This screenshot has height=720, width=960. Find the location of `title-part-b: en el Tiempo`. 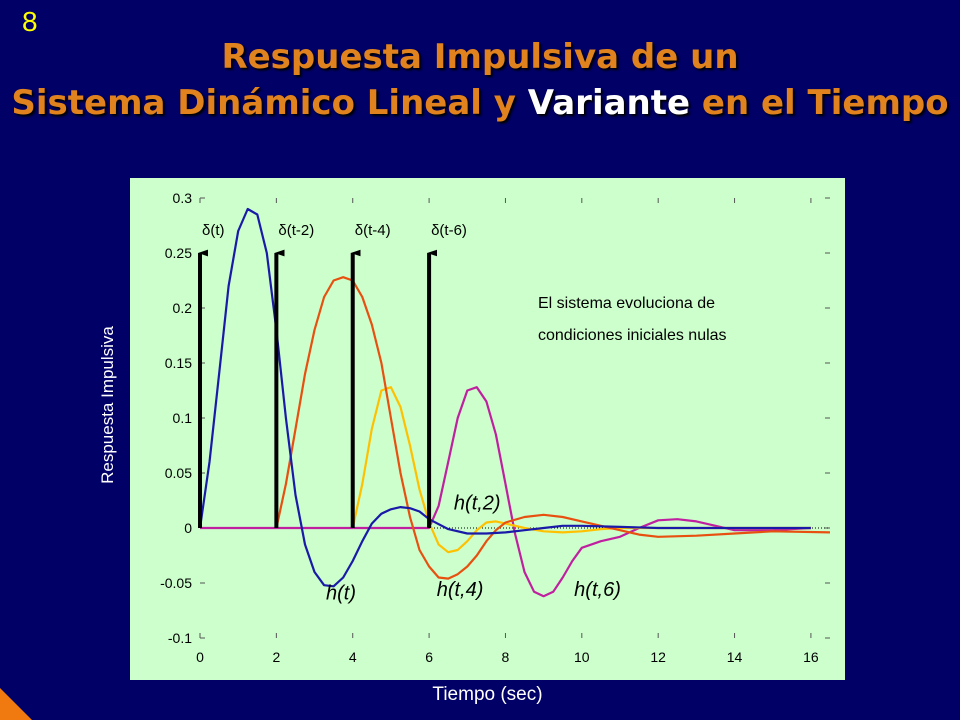

title-part-b: en el Tiempo is located at coordinates (819, 103).